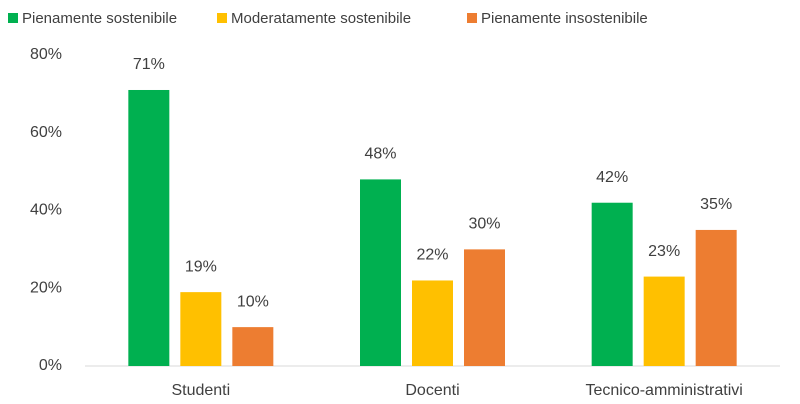 Image resolution: width=800 pixels, height=404 pixels. I want to click on data-label: 48%, so click(380, 154).